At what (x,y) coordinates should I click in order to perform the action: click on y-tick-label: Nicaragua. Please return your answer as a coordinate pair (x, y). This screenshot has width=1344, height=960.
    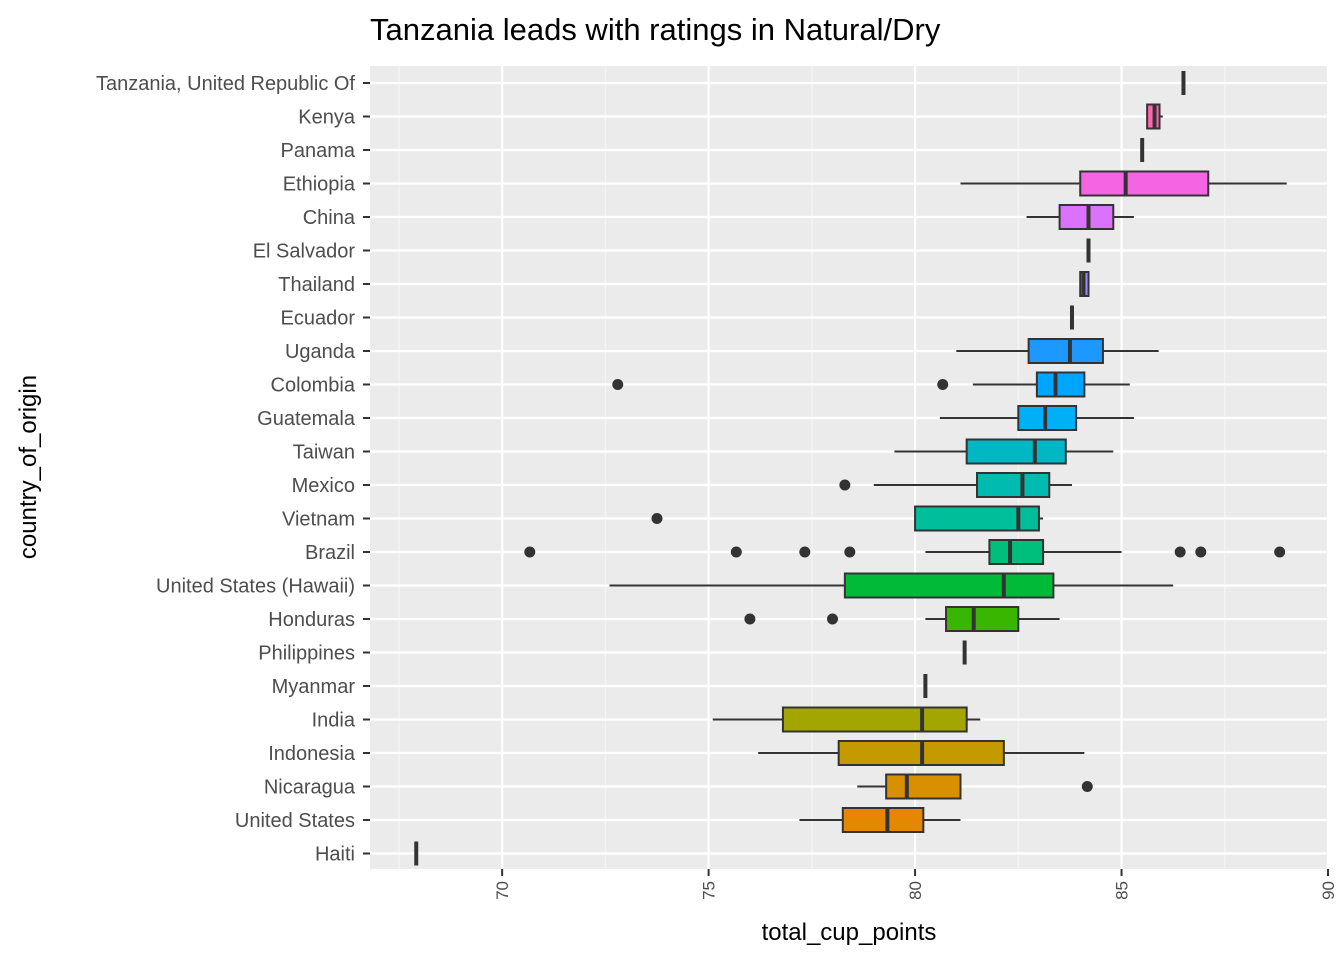
    Looking at the image, I should click on (310, 788).